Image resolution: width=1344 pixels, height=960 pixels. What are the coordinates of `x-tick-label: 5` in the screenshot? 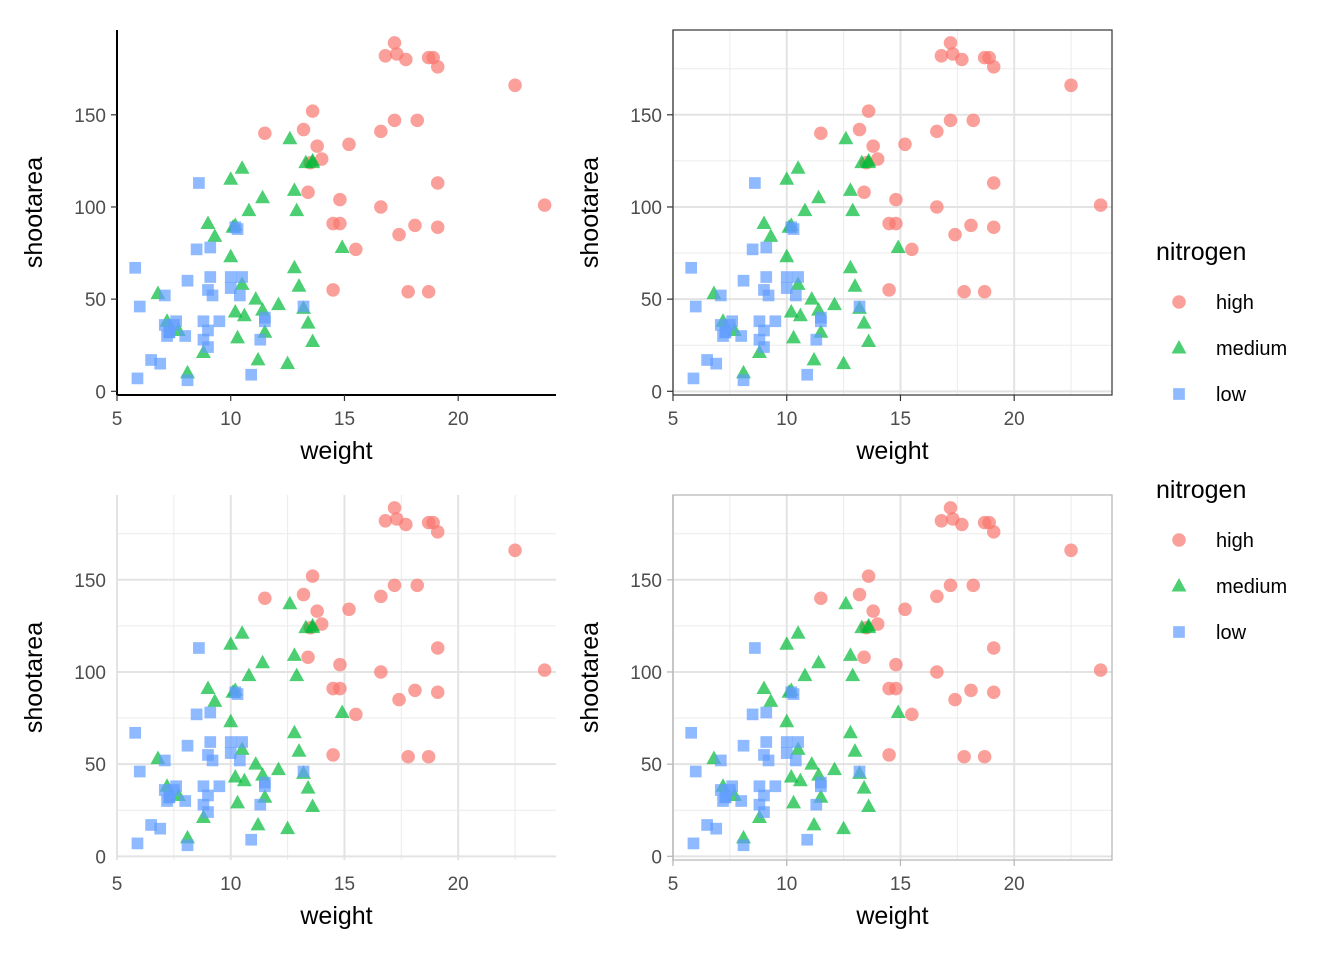 It's located at (117, 884).